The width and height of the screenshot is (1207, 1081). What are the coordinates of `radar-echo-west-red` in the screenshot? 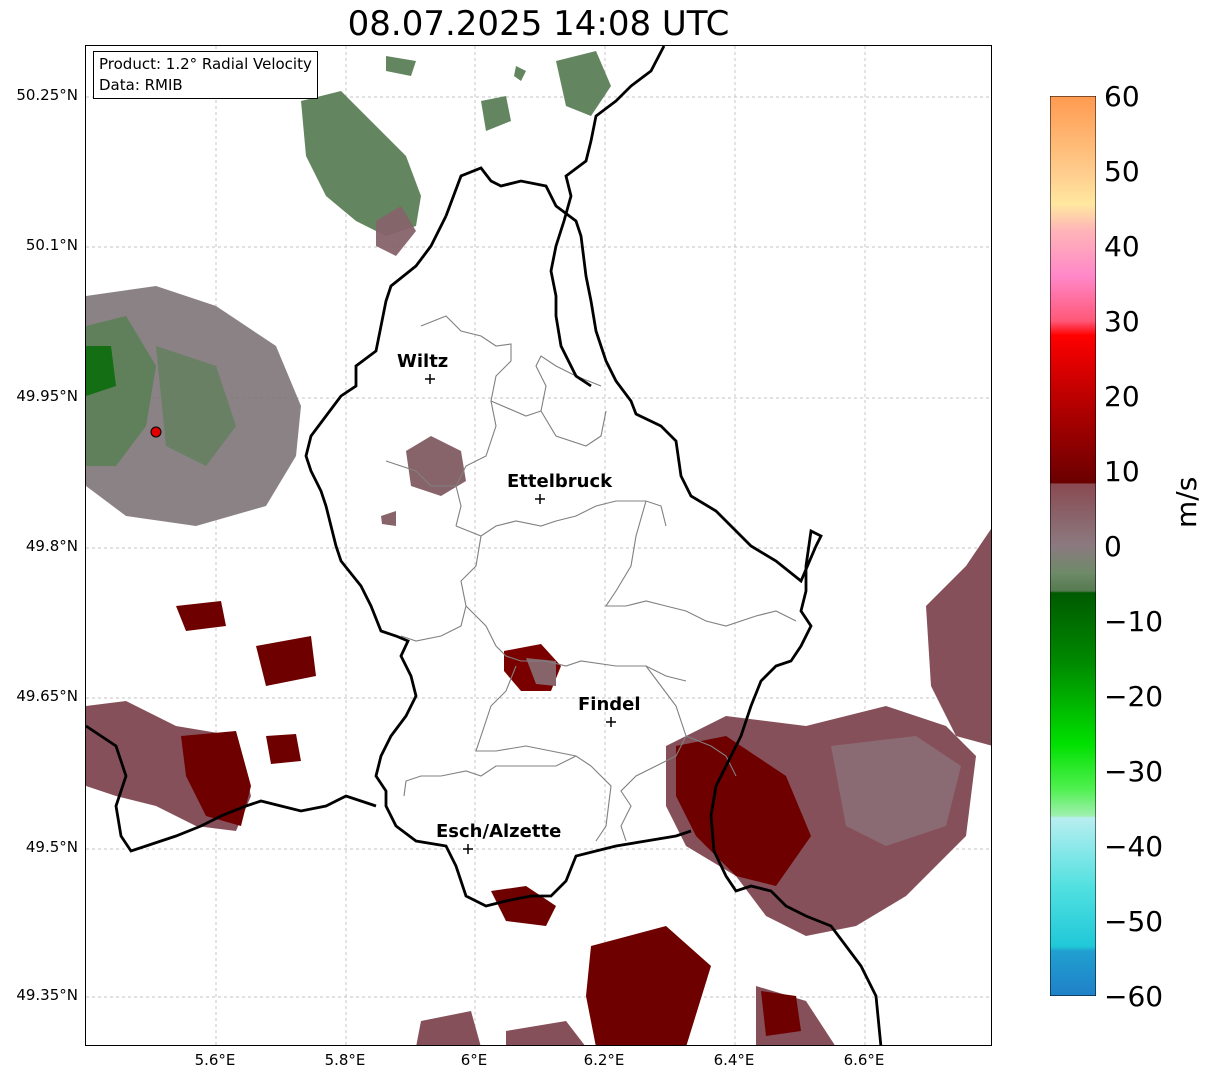 It's located at (246, 682).